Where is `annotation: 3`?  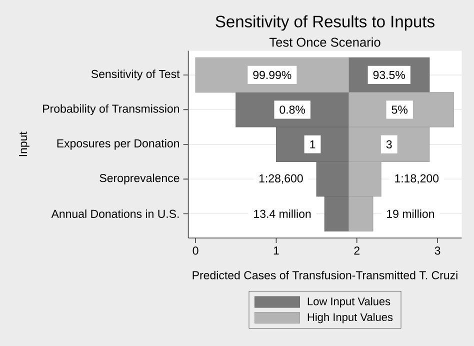 annotation: 3 is located at coordinates (389, 144).